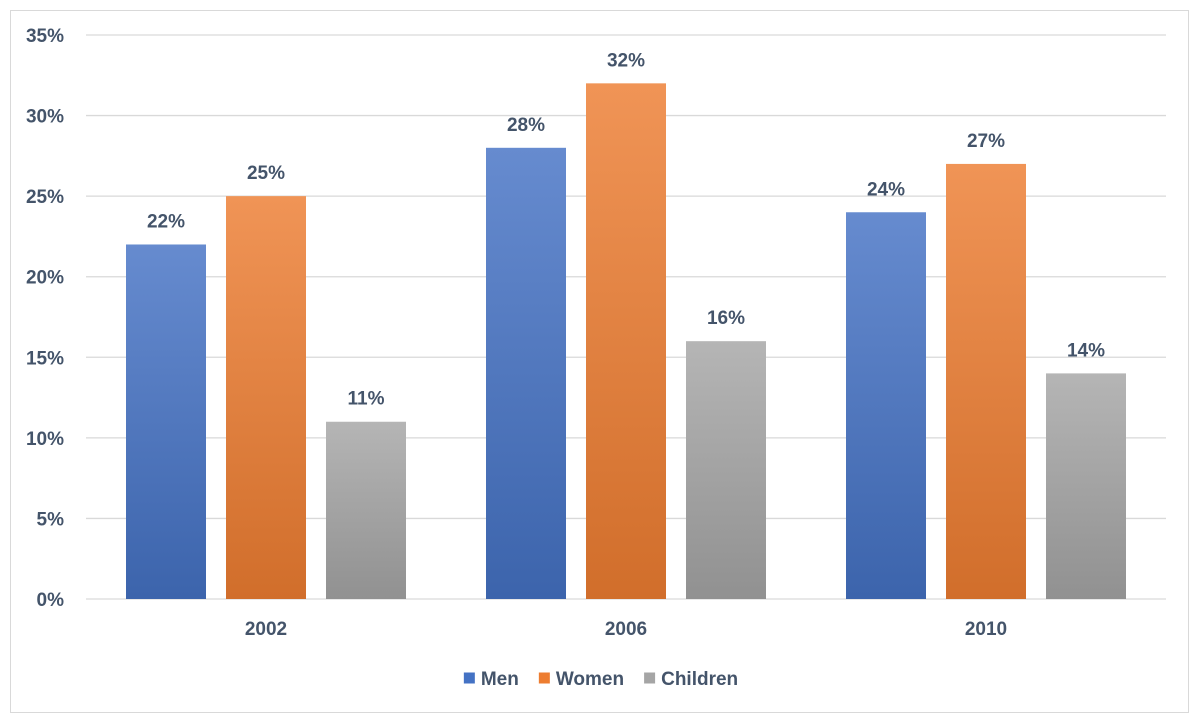  Describe the element at coordinates (166, 221) in the screenshot. I see `data-label: 22%` at that location.